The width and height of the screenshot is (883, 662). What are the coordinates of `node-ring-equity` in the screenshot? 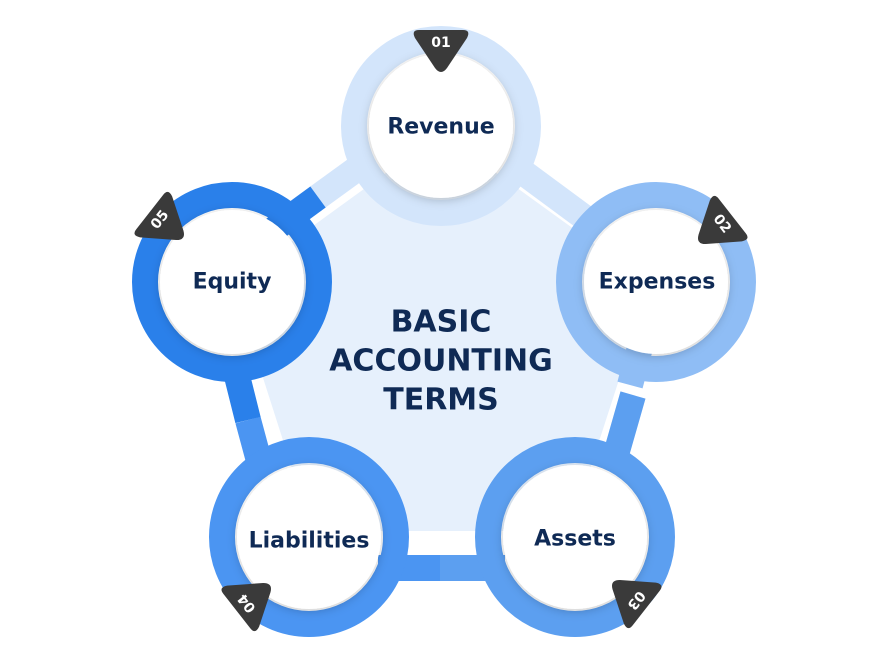 It's located at (232, 282).